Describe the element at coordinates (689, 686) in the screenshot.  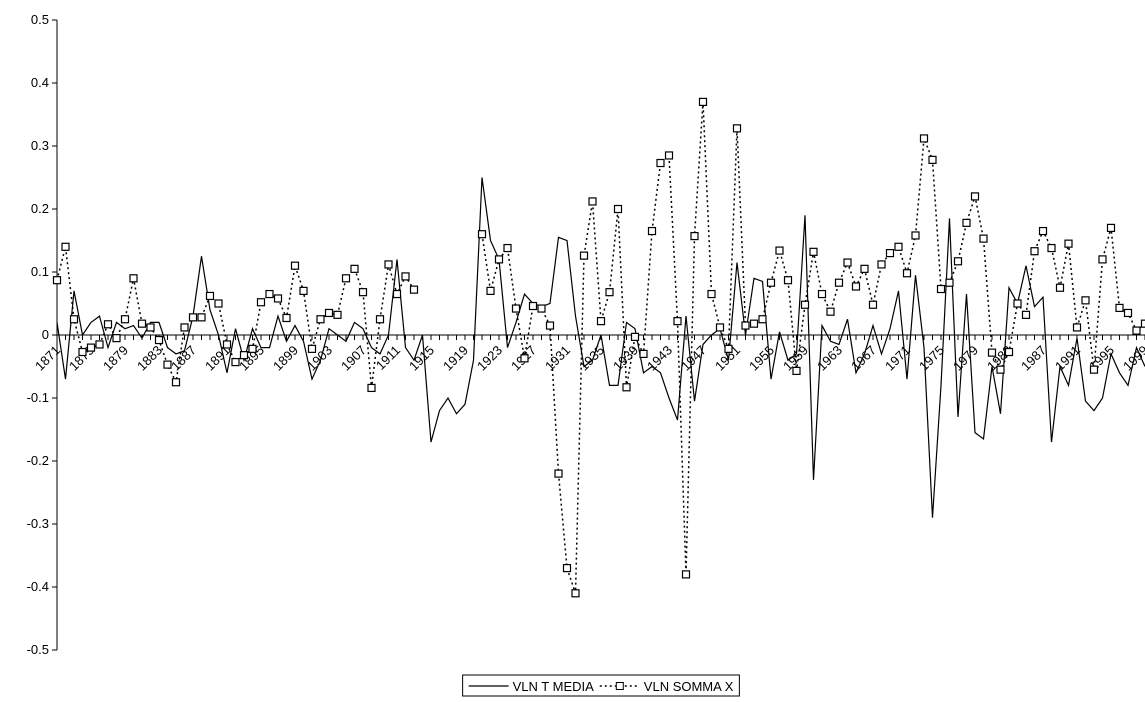
I see `legend-label: VLN SOMMA X` at that location.